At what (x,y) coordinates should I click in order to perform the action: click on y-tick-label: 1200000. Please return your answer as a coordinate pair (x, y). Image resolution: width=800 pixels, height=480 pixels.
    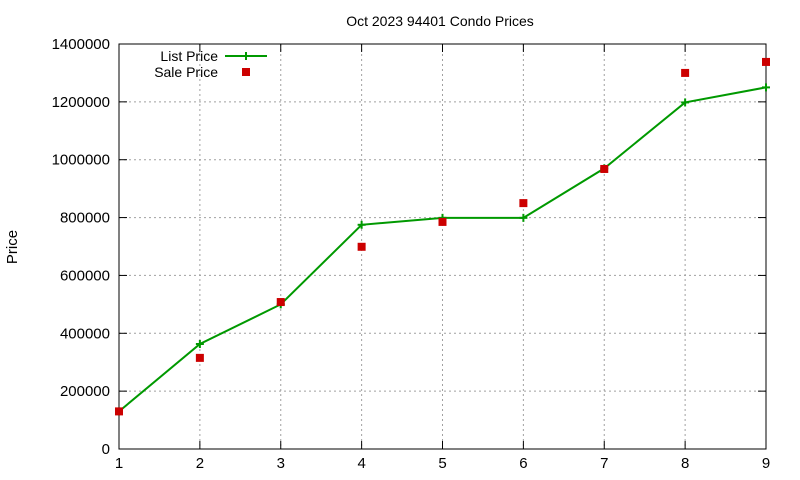
    Looking at the image, I should click on (81, 102).